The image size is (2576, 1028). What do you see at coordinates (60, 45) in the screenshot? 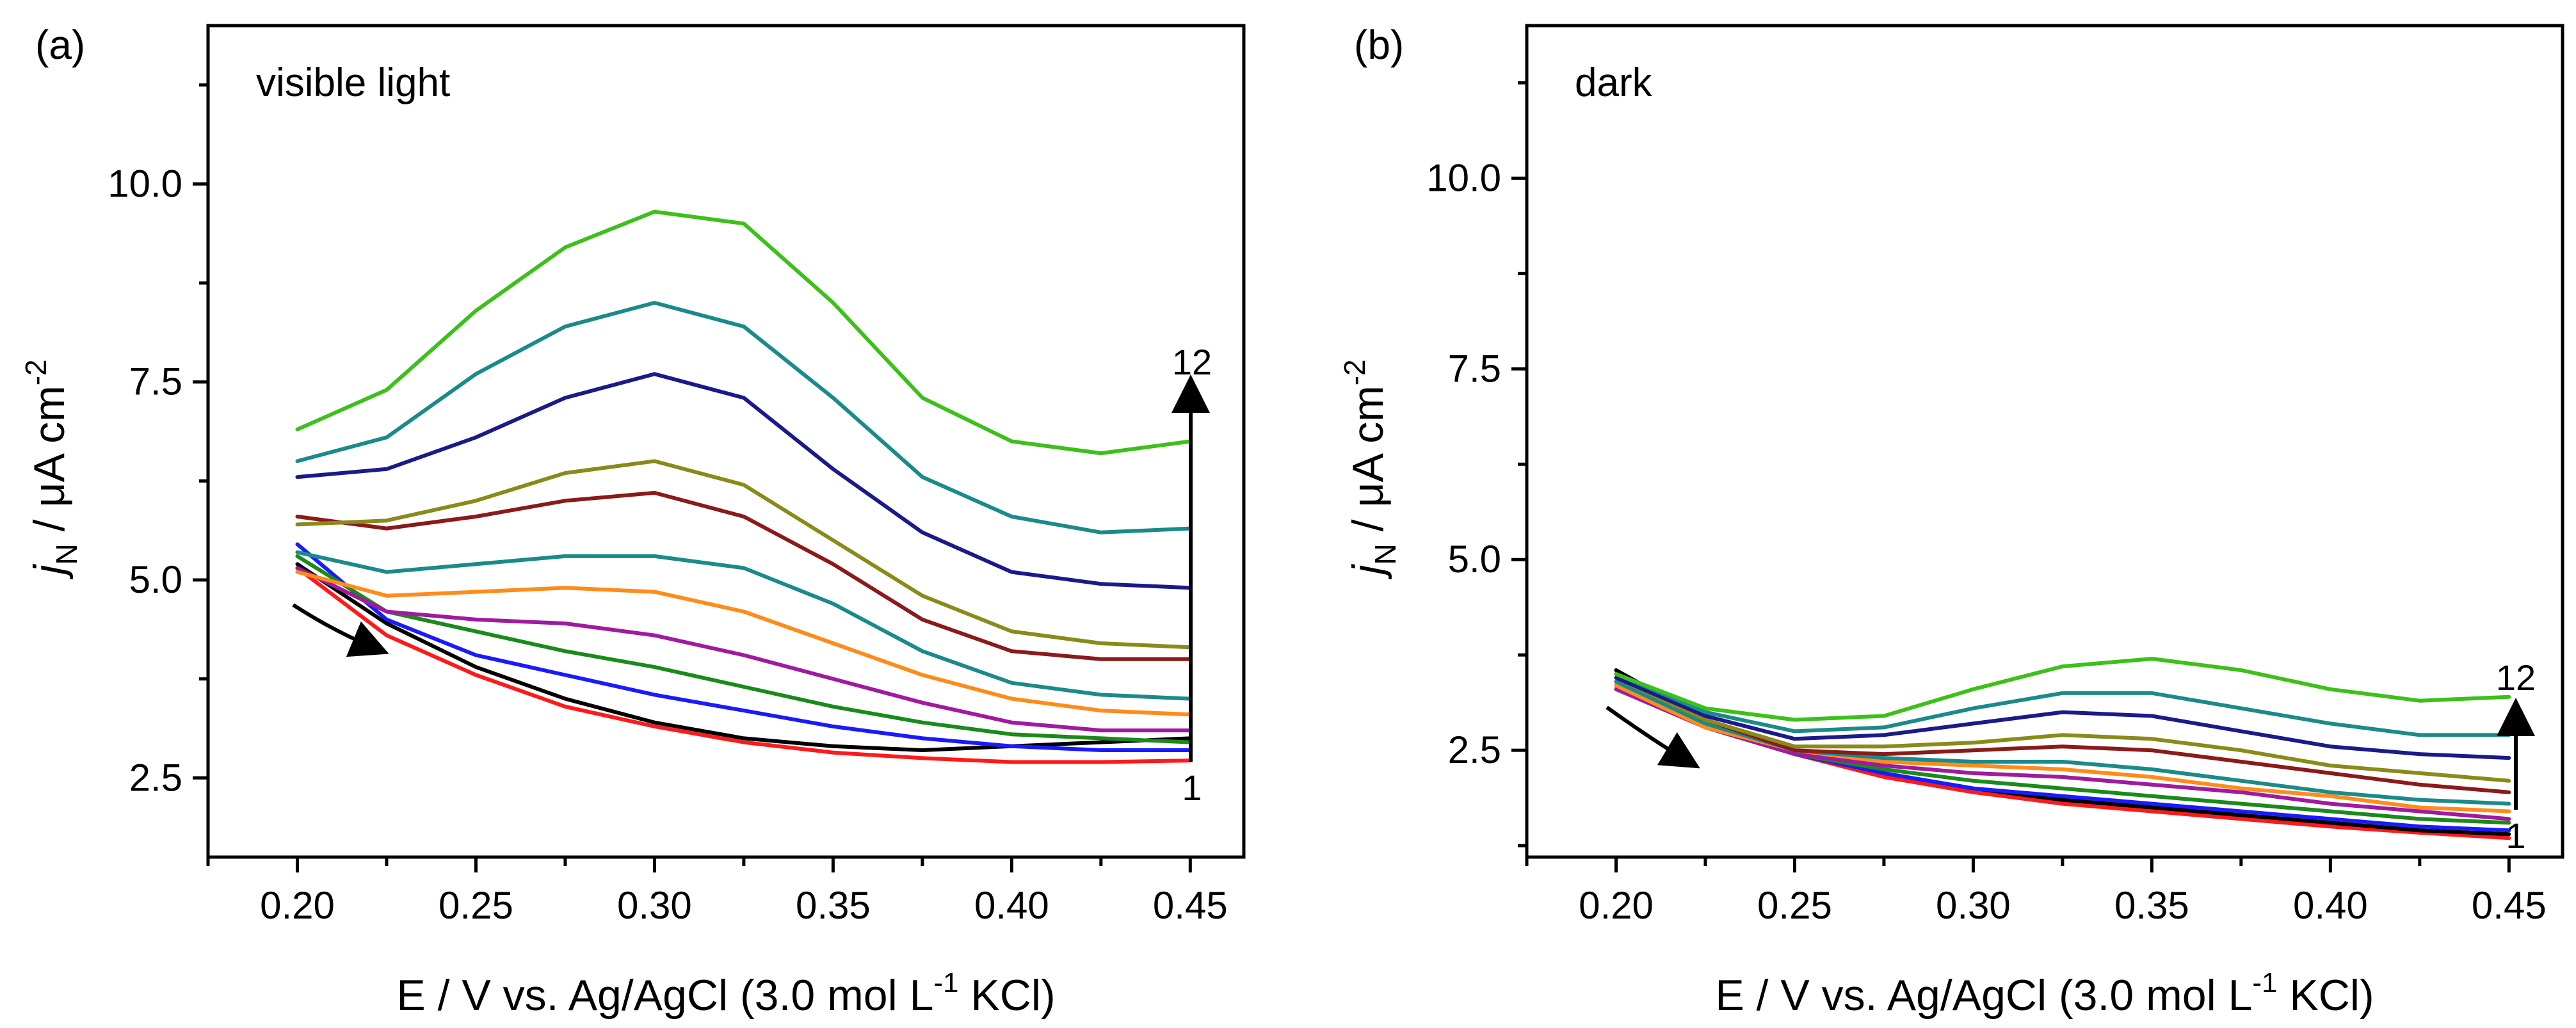
I see `panel-label: (a)` at bounding box center [60, 45].